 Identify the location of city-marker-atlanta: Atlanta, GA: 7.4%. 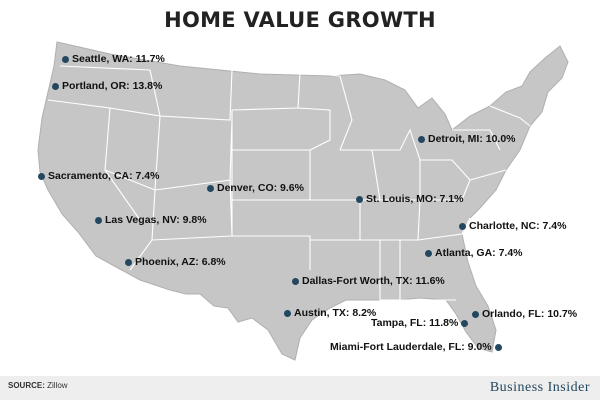
(474, 253).